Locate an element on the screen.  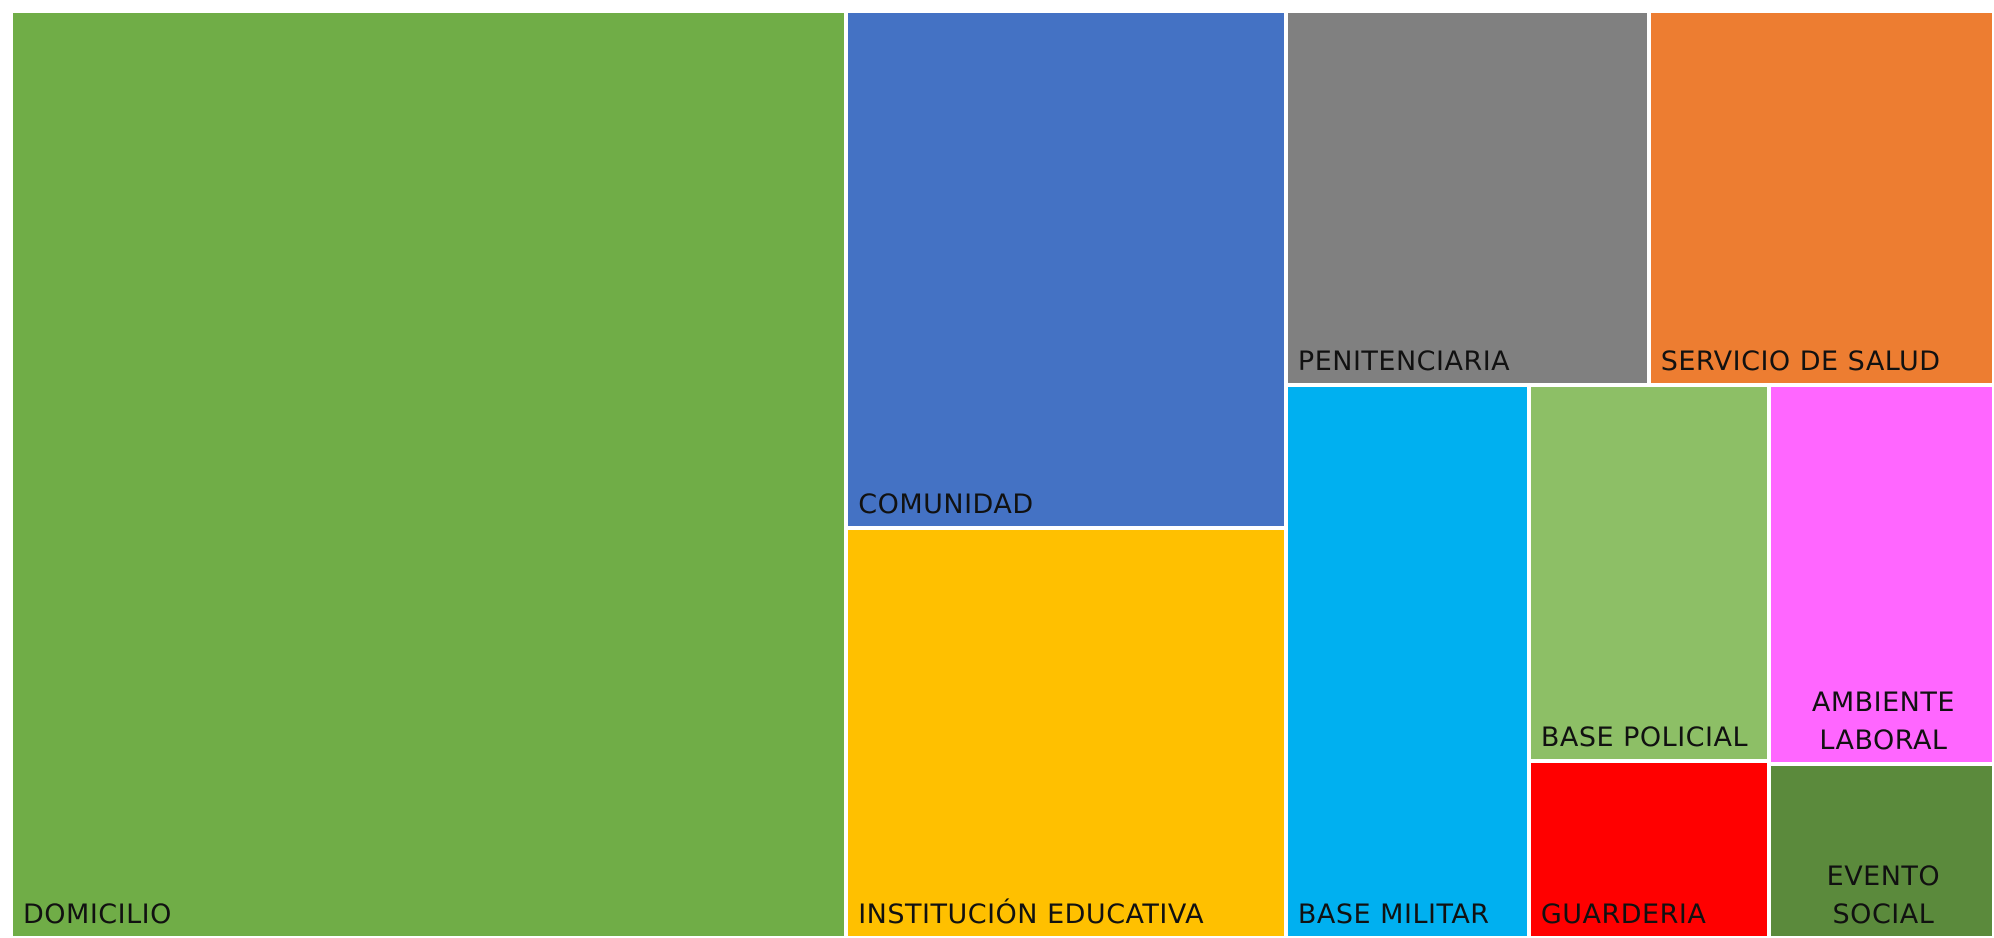
cell-label: BASE POLICIAL is located at coordinates (1644, 737).